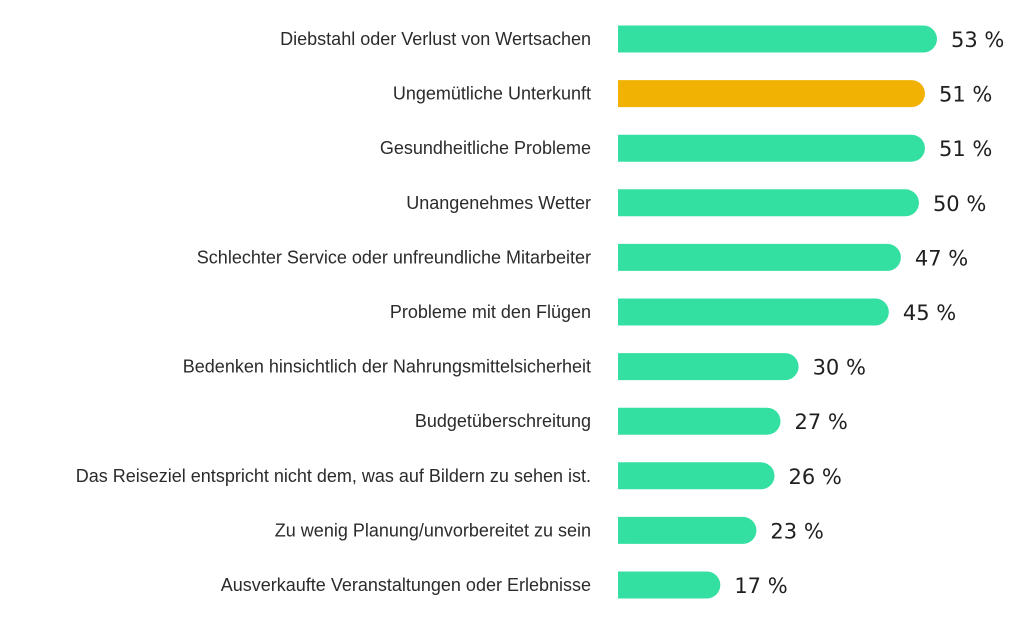  I want to click on value-label: 45 %, so click(929, 313).